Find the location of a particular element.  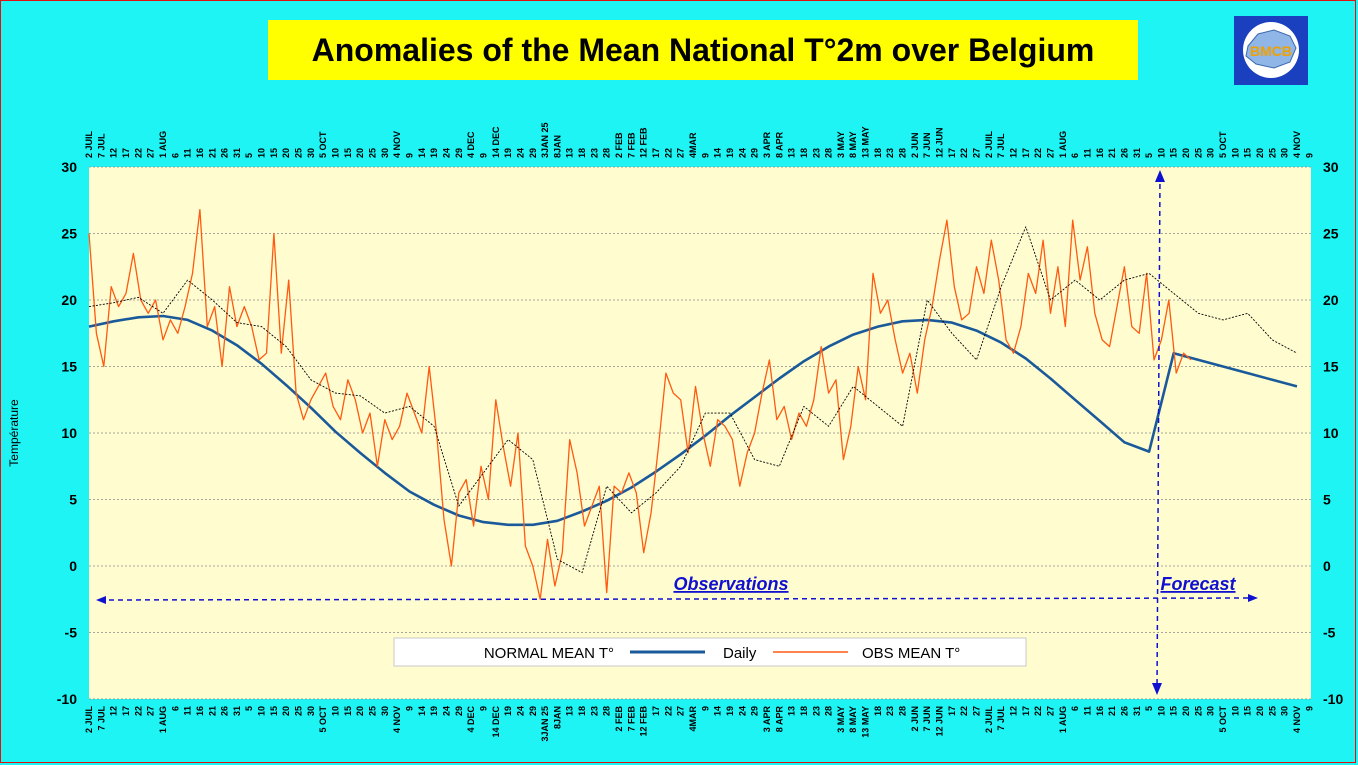

x-tick-label-top: 13 MAY is located at coordinates (866, 142).